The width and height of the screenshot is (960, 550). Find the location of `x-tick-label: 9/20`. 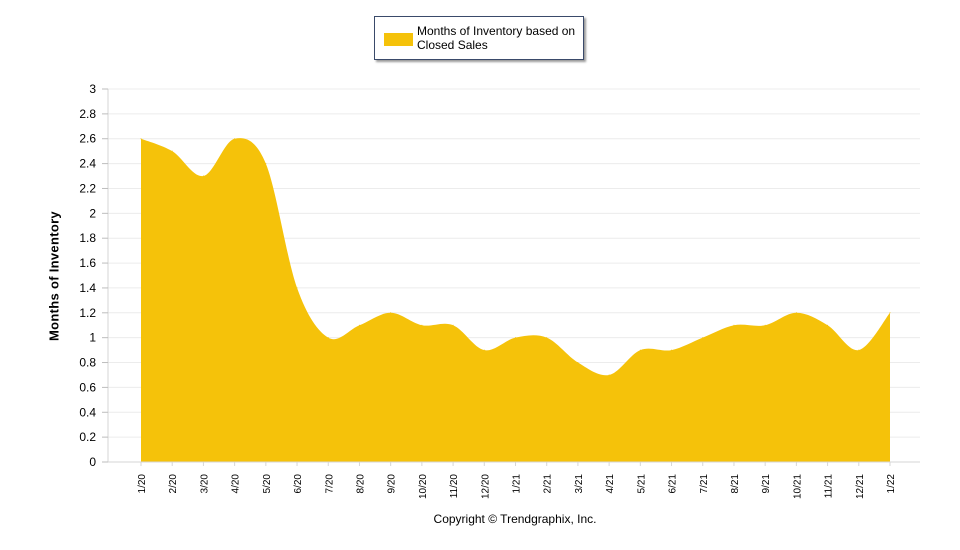

x-tick-label: 9/20 is located at coordinates (392, 484).